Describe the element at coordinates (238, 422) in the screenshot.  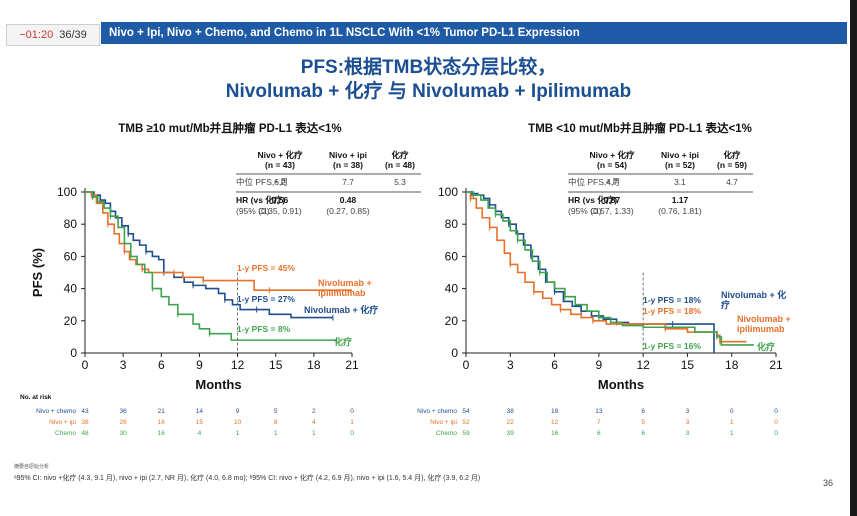
I see `at-risk-count: 10` at that location.